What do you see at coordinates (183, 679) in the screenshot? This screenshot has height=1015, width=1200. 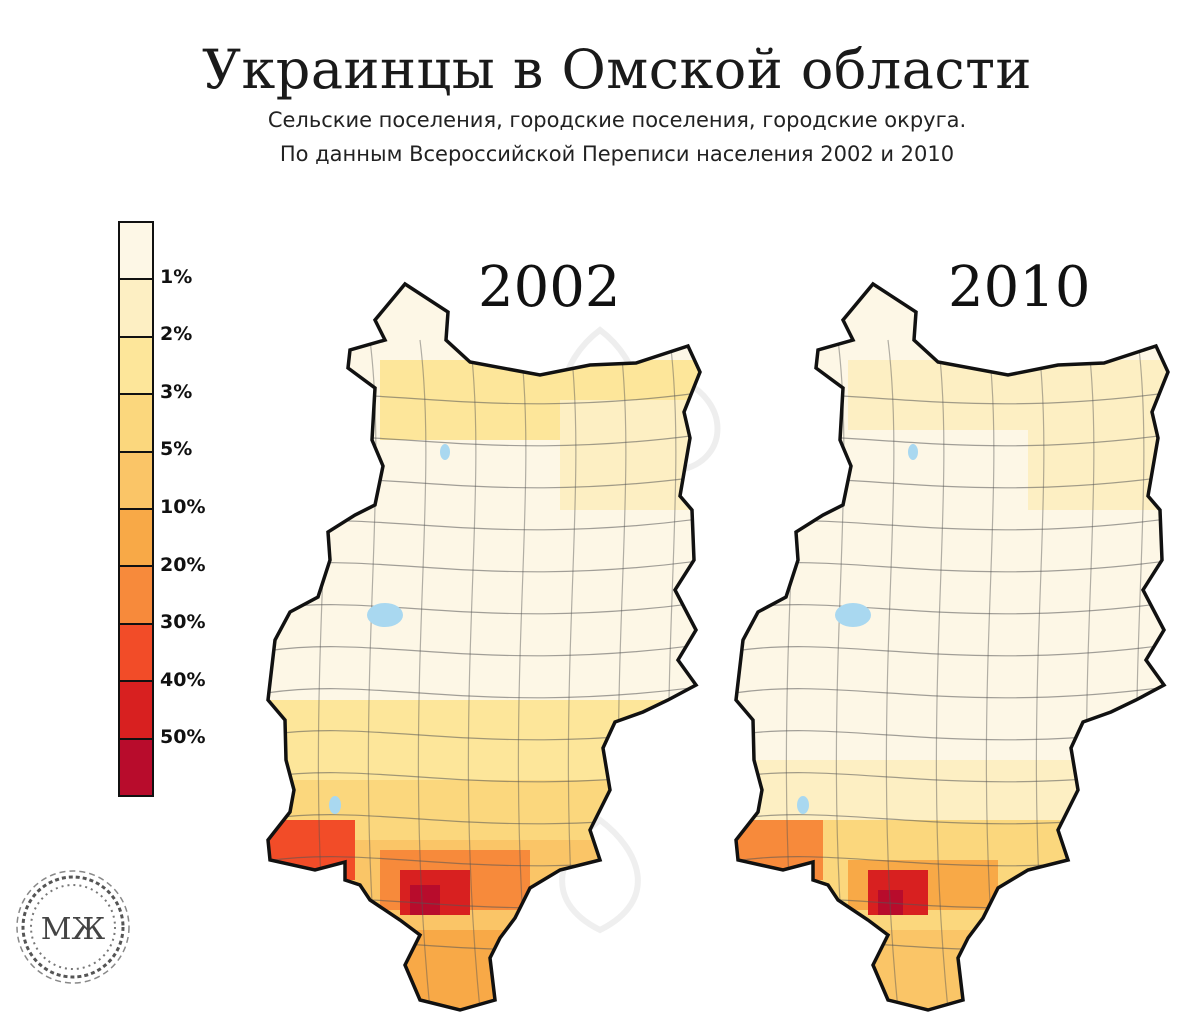 I see `legend-label: 40%` at bounding box center [183, 679].